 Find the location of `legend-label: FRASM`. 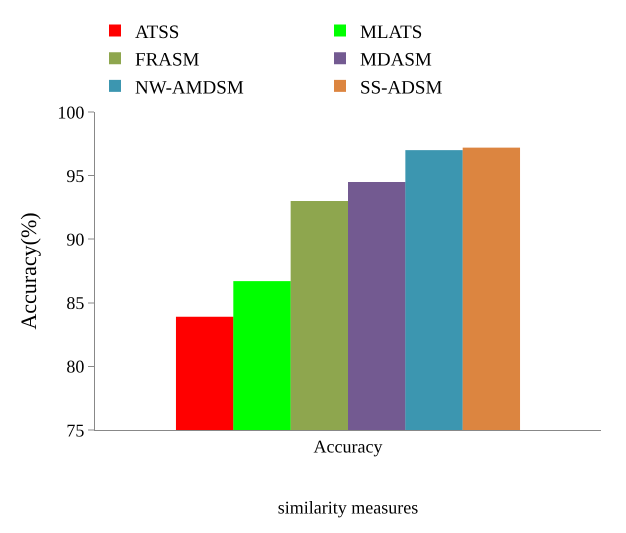

legend-label: FRASM is located at coordinates (167, 60).